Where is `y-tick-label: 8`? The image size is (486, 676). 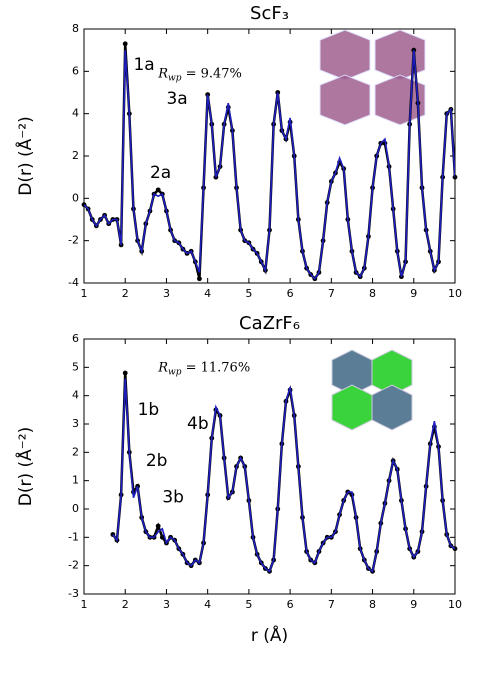 y-tick-label: 8 is located at coordinates (75, 28).